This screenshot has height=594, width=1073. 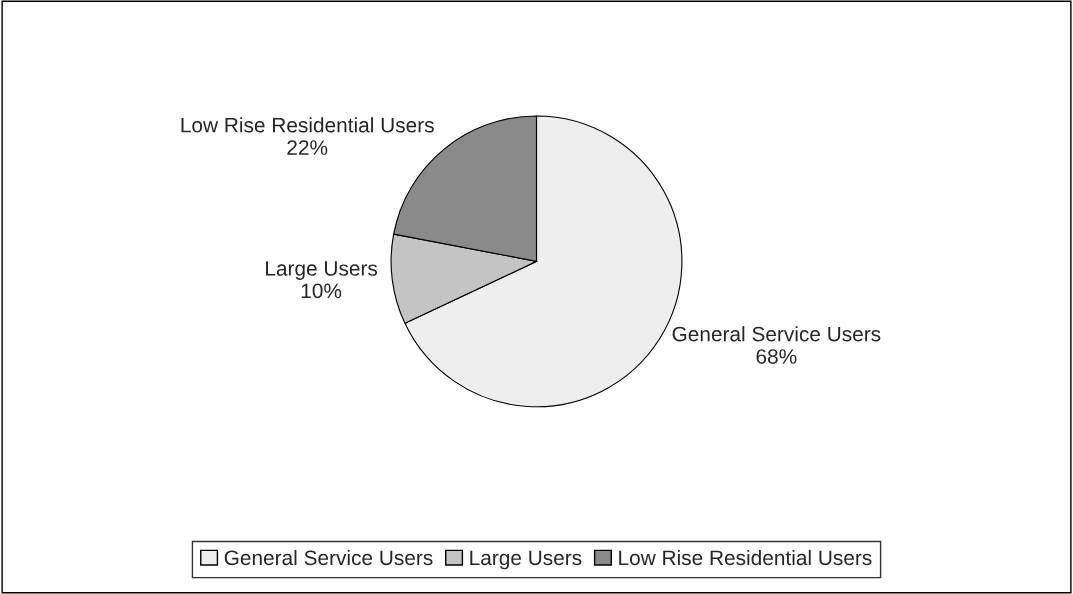 I want to click on legend-label: Low Rise Residential Users, so click(x=745, y=557).